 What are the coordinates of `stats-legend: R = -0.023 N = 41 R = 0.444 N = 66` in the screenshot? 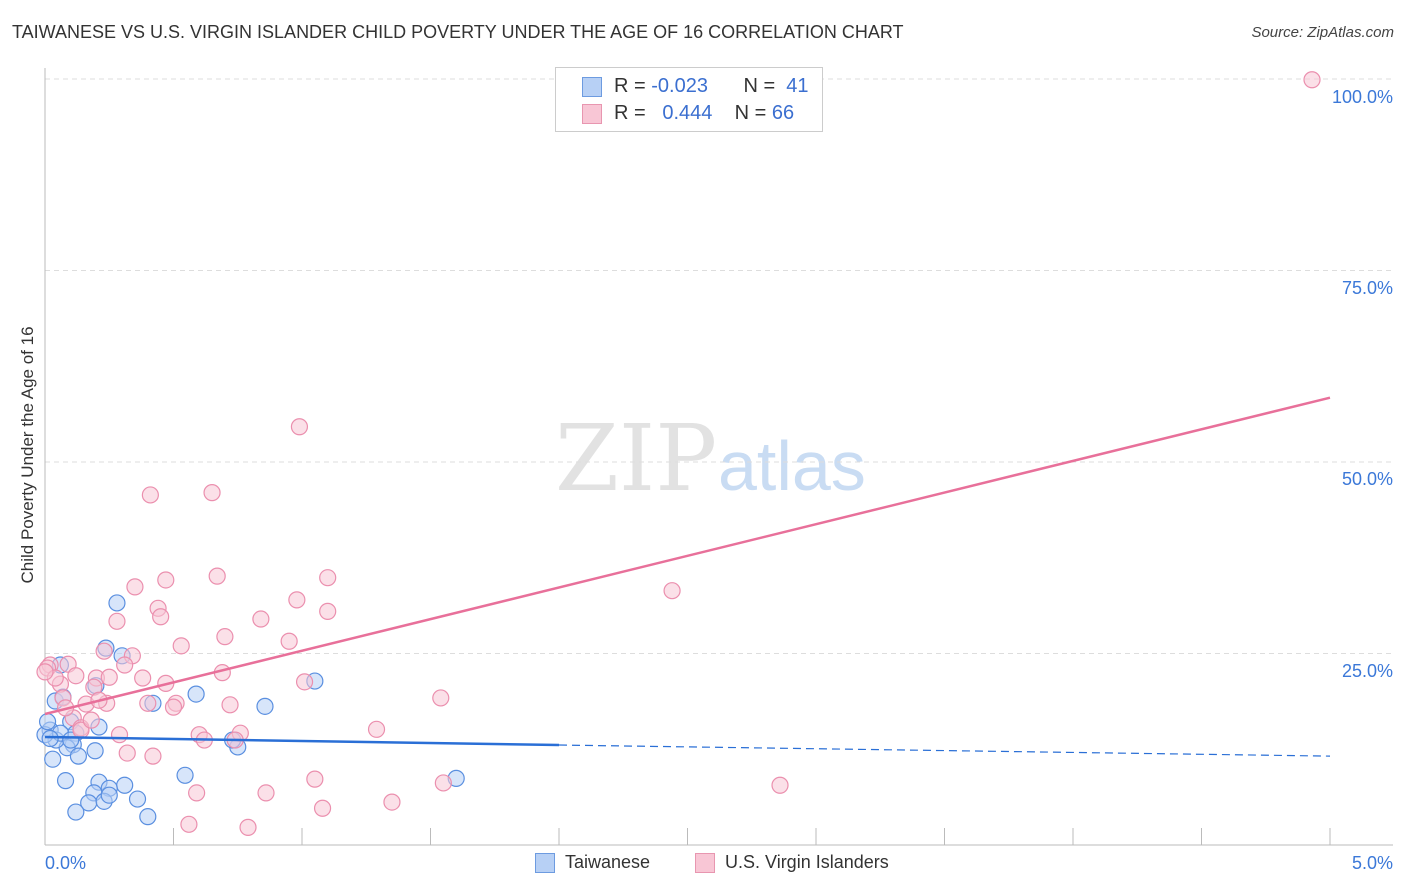 It's located at (689, 99).